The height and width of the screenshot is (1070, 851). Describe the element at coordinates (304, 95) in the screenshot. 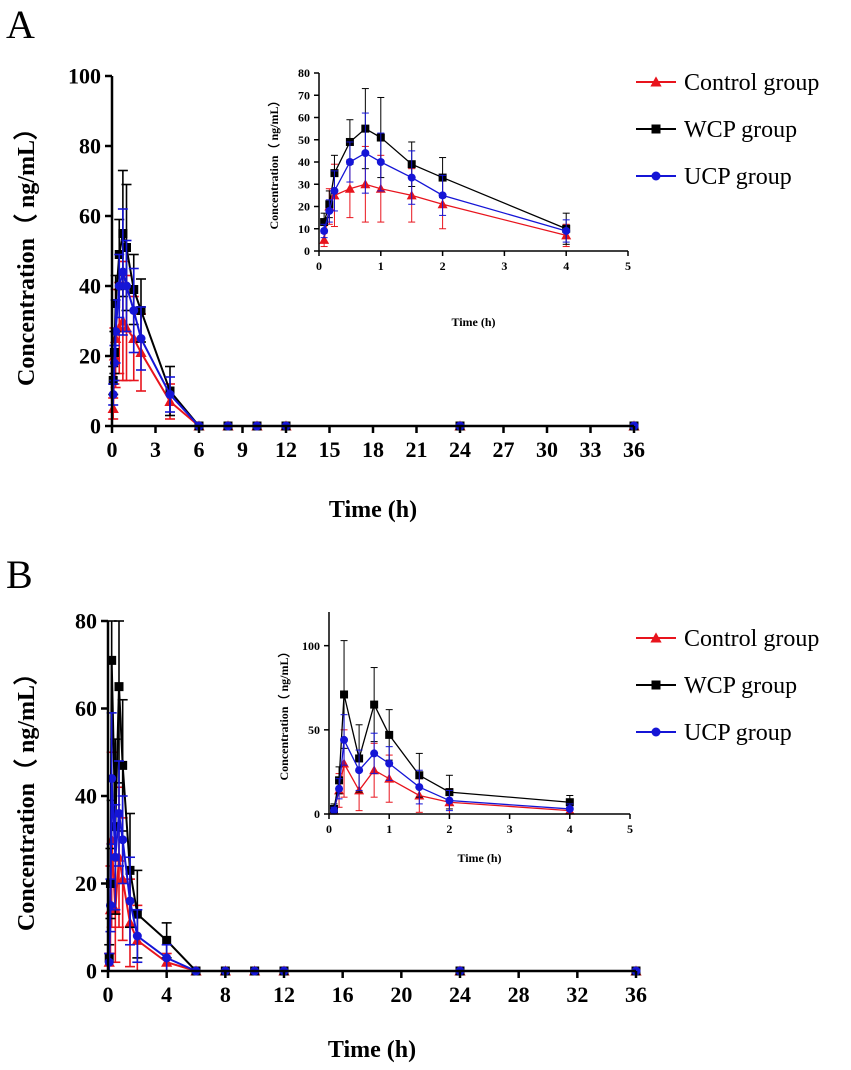

I see `y-tick-label: 70` at that location.